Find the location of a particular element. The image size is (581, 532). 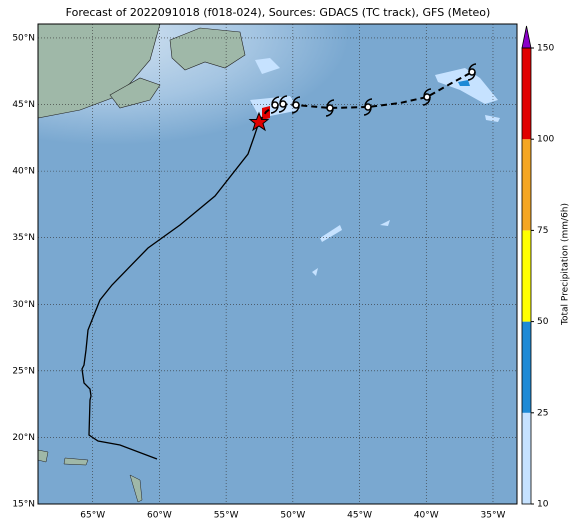

lat-tick-label: 30°N is located at coordinates (23, 305).